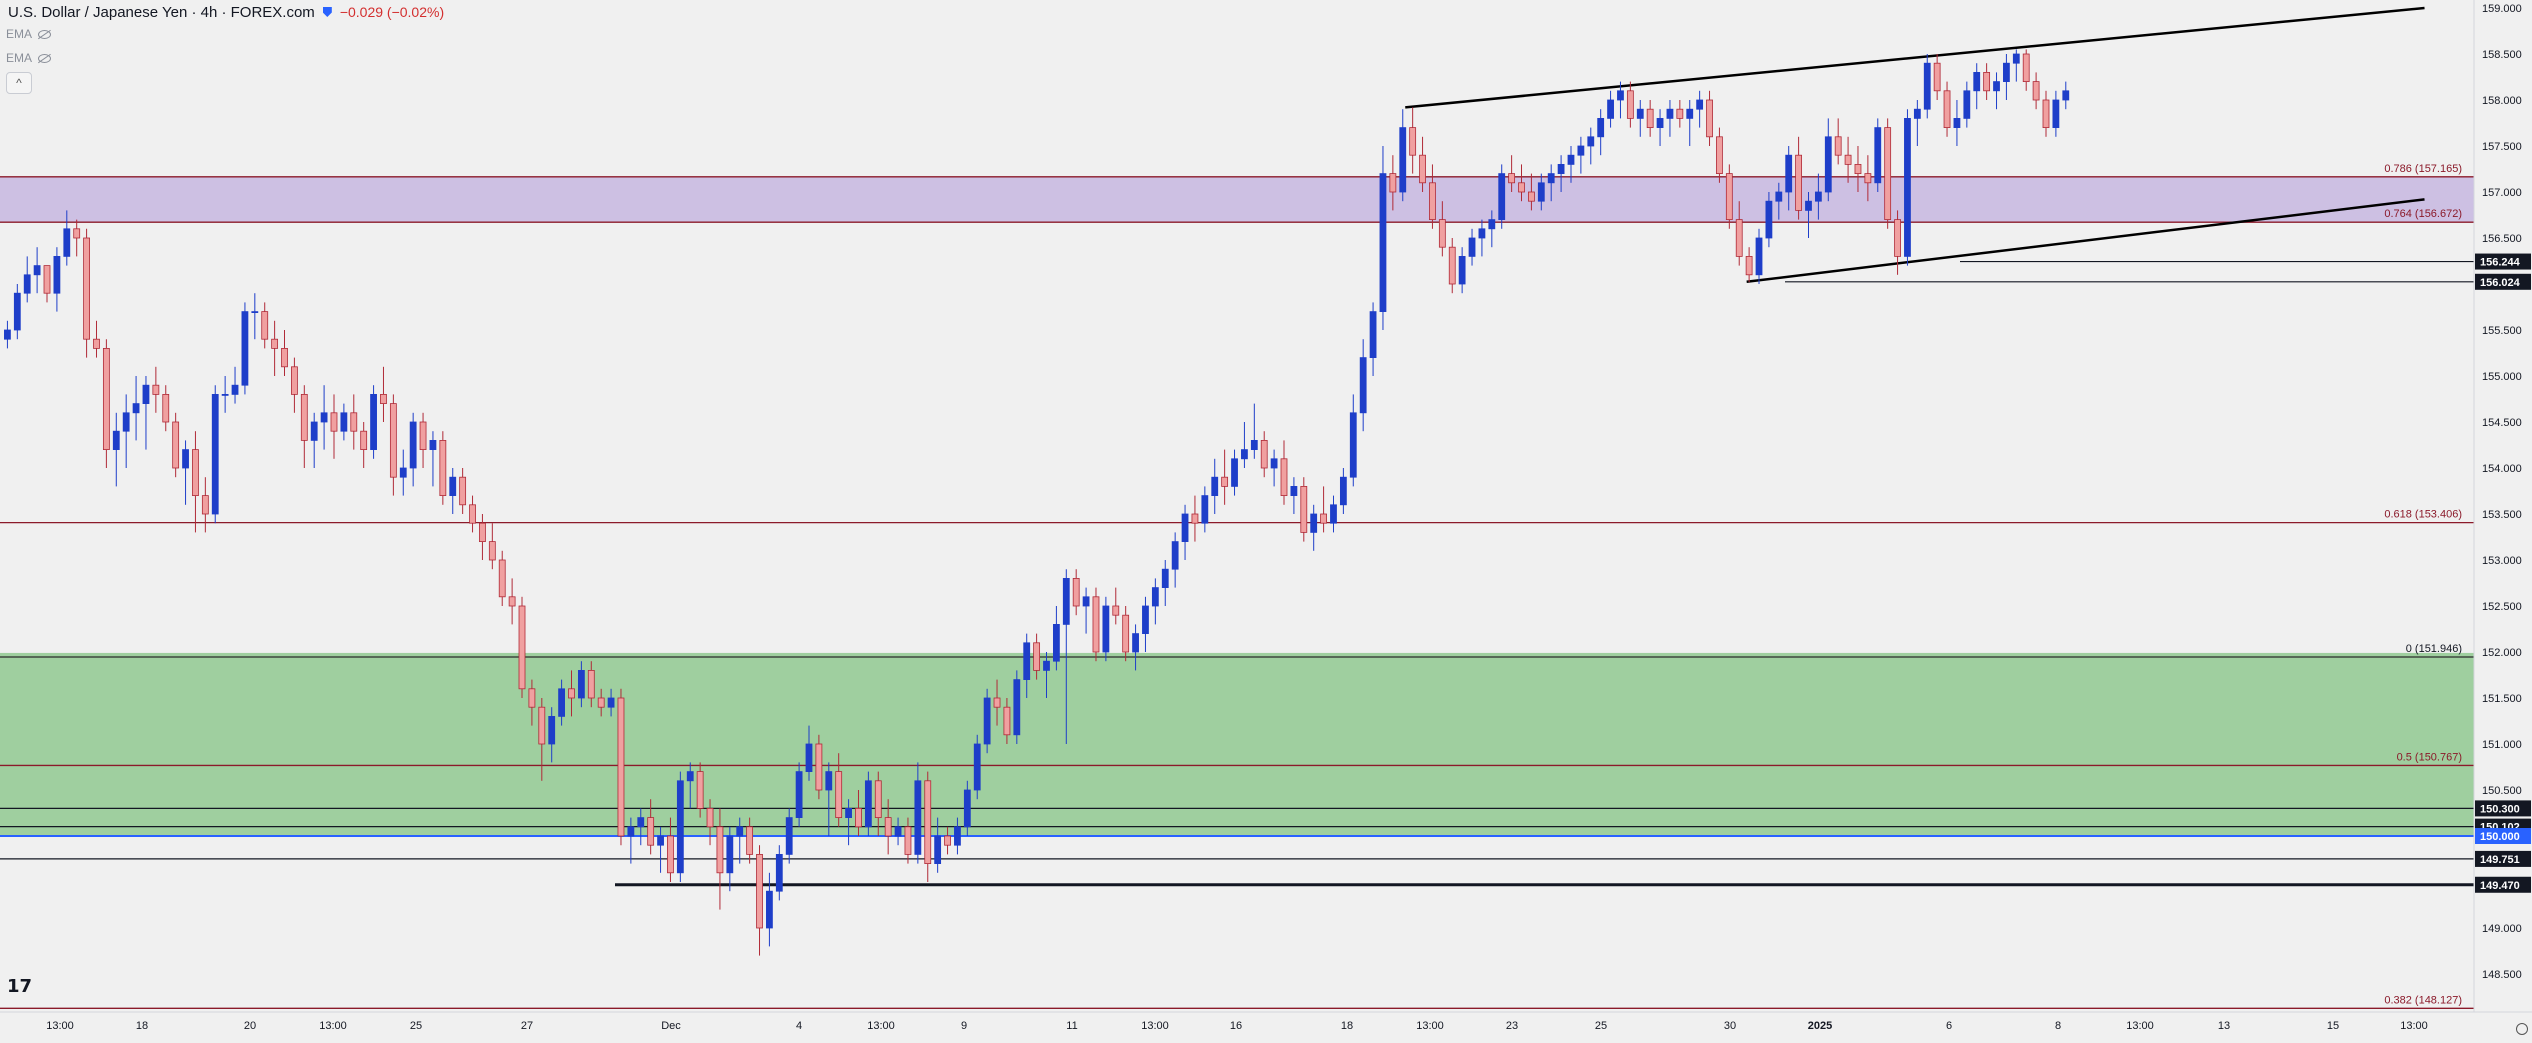  Describe the element at coordinates (19, 83) in the screenshot. I see `collapse-indicators-button: ^` at that location.